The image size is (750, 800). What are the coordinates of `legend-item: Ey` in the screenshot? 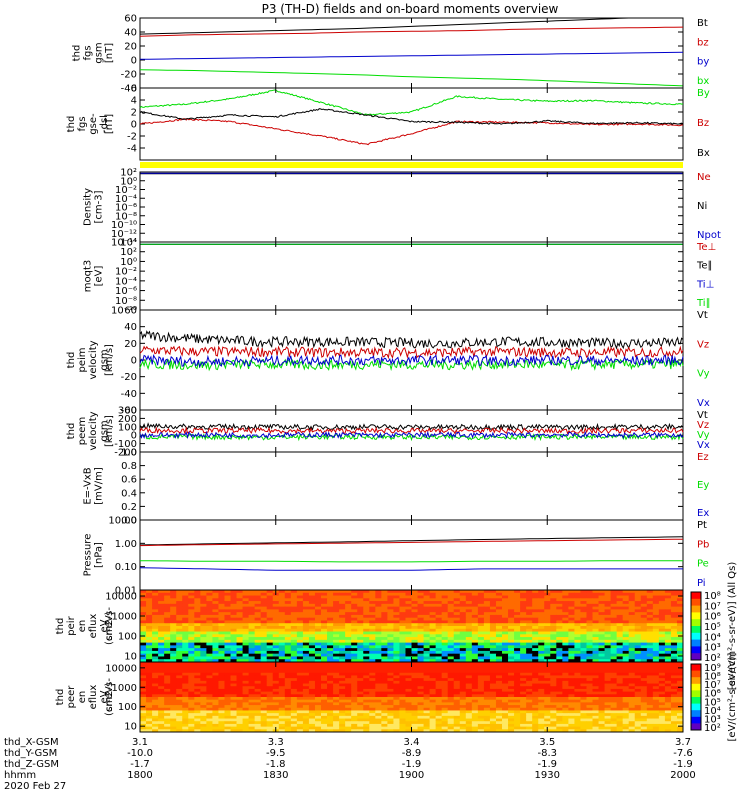 It's located at (703, 485).